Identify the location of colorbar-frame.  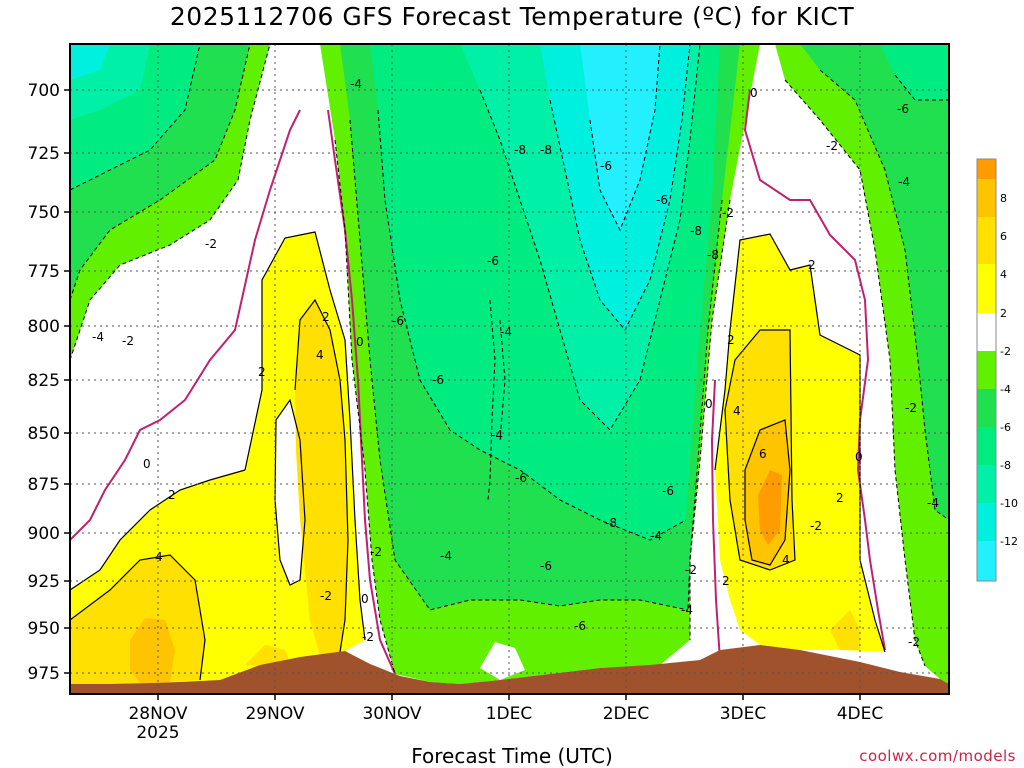
(986, 370).